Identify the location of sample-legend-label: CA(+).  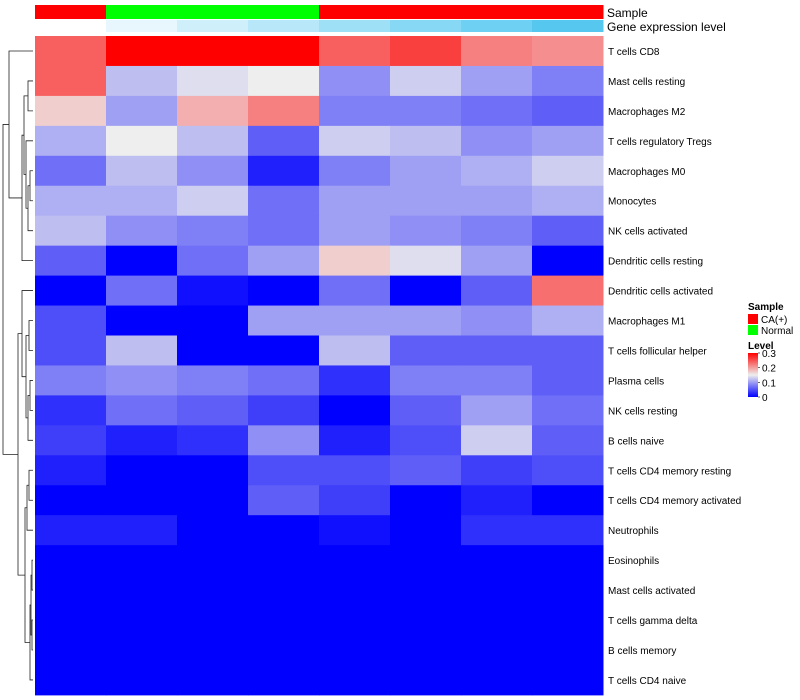
(774, 320).